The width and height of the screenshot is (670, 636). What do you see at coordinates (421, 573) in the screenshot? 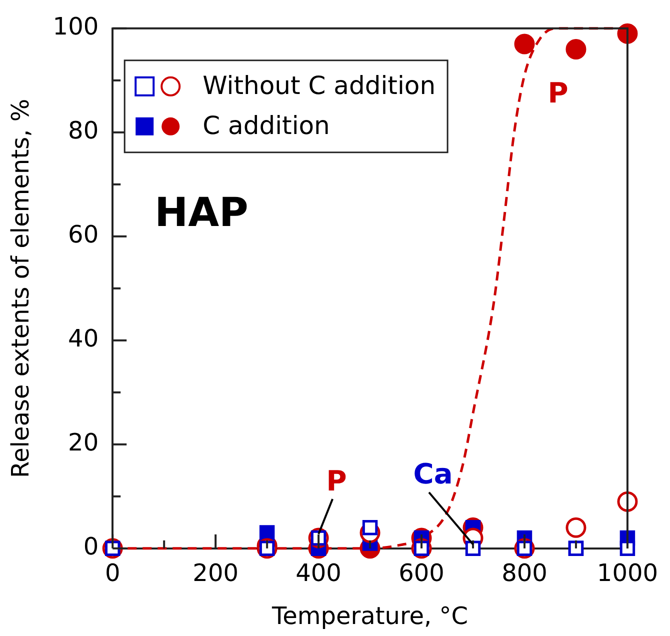
I see `x-tick-label: 600` at bounding box center [421, 573].